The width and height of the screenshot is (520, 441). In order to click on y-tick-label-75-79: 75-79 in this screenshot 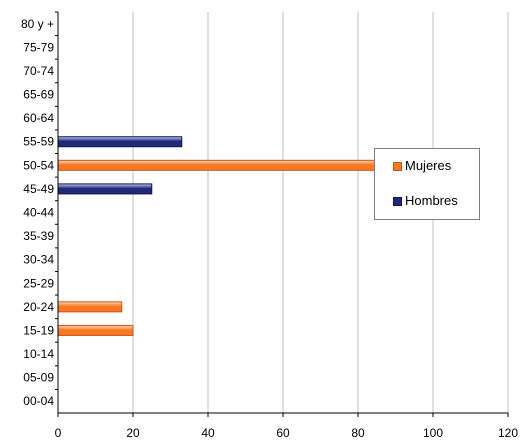, I will do `click(38, 47)`.